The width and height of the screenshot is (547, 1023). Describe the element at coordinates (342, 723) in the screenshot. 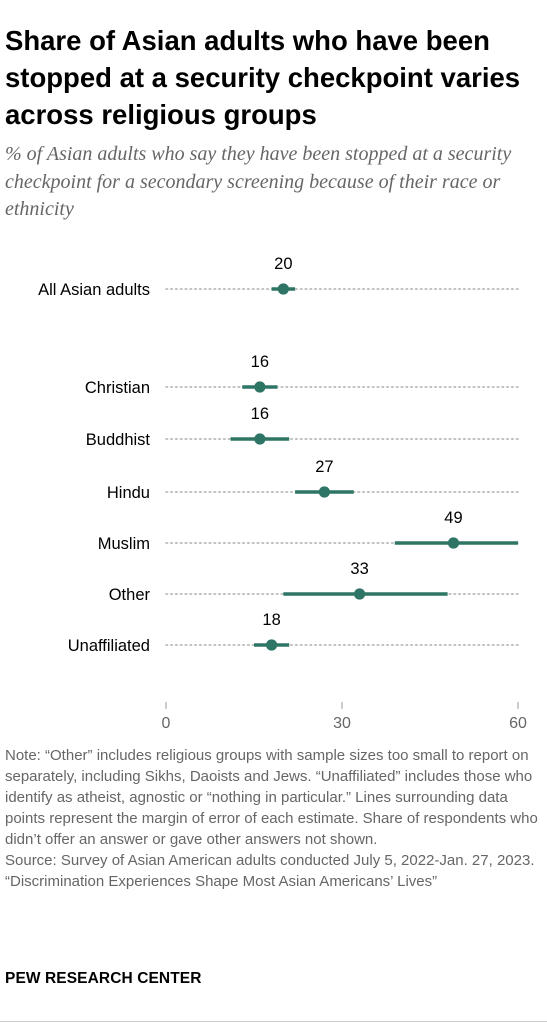

I see `x-tick-label-30: 30` at that location.